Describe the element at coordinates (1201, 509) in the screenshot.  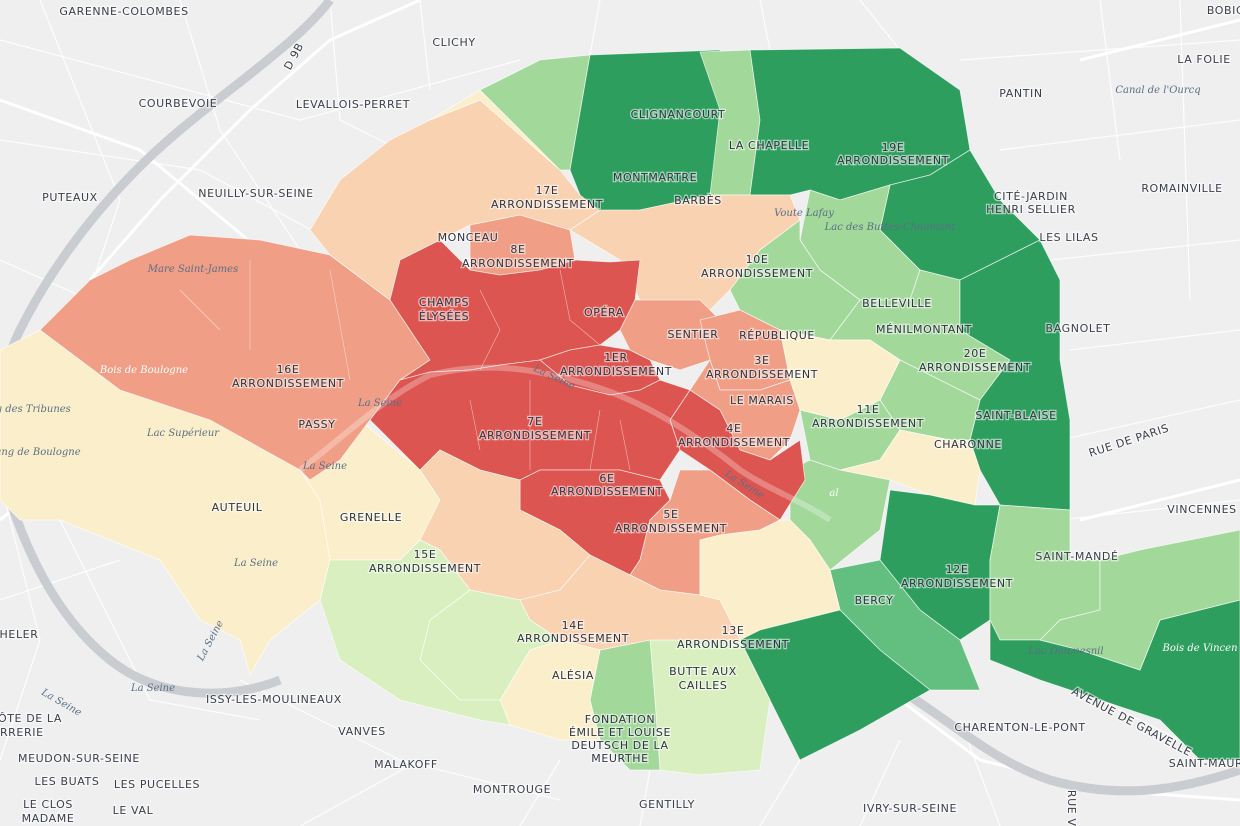
I see `label-vincennes: VINCENNES` at that location.